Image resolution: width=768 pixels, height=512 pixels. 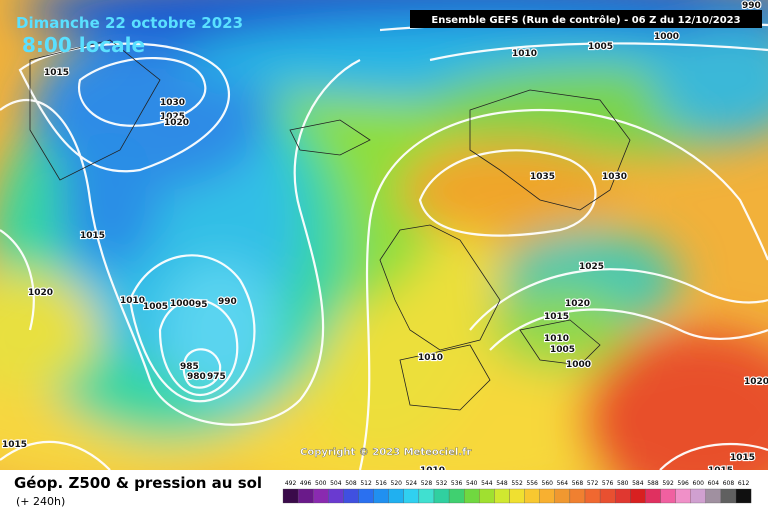 What do you see at coordinates (129, 23) in the screenshot?
I see `date: Dimanche 22 octobre 2023` at bounding box center [129, 23].